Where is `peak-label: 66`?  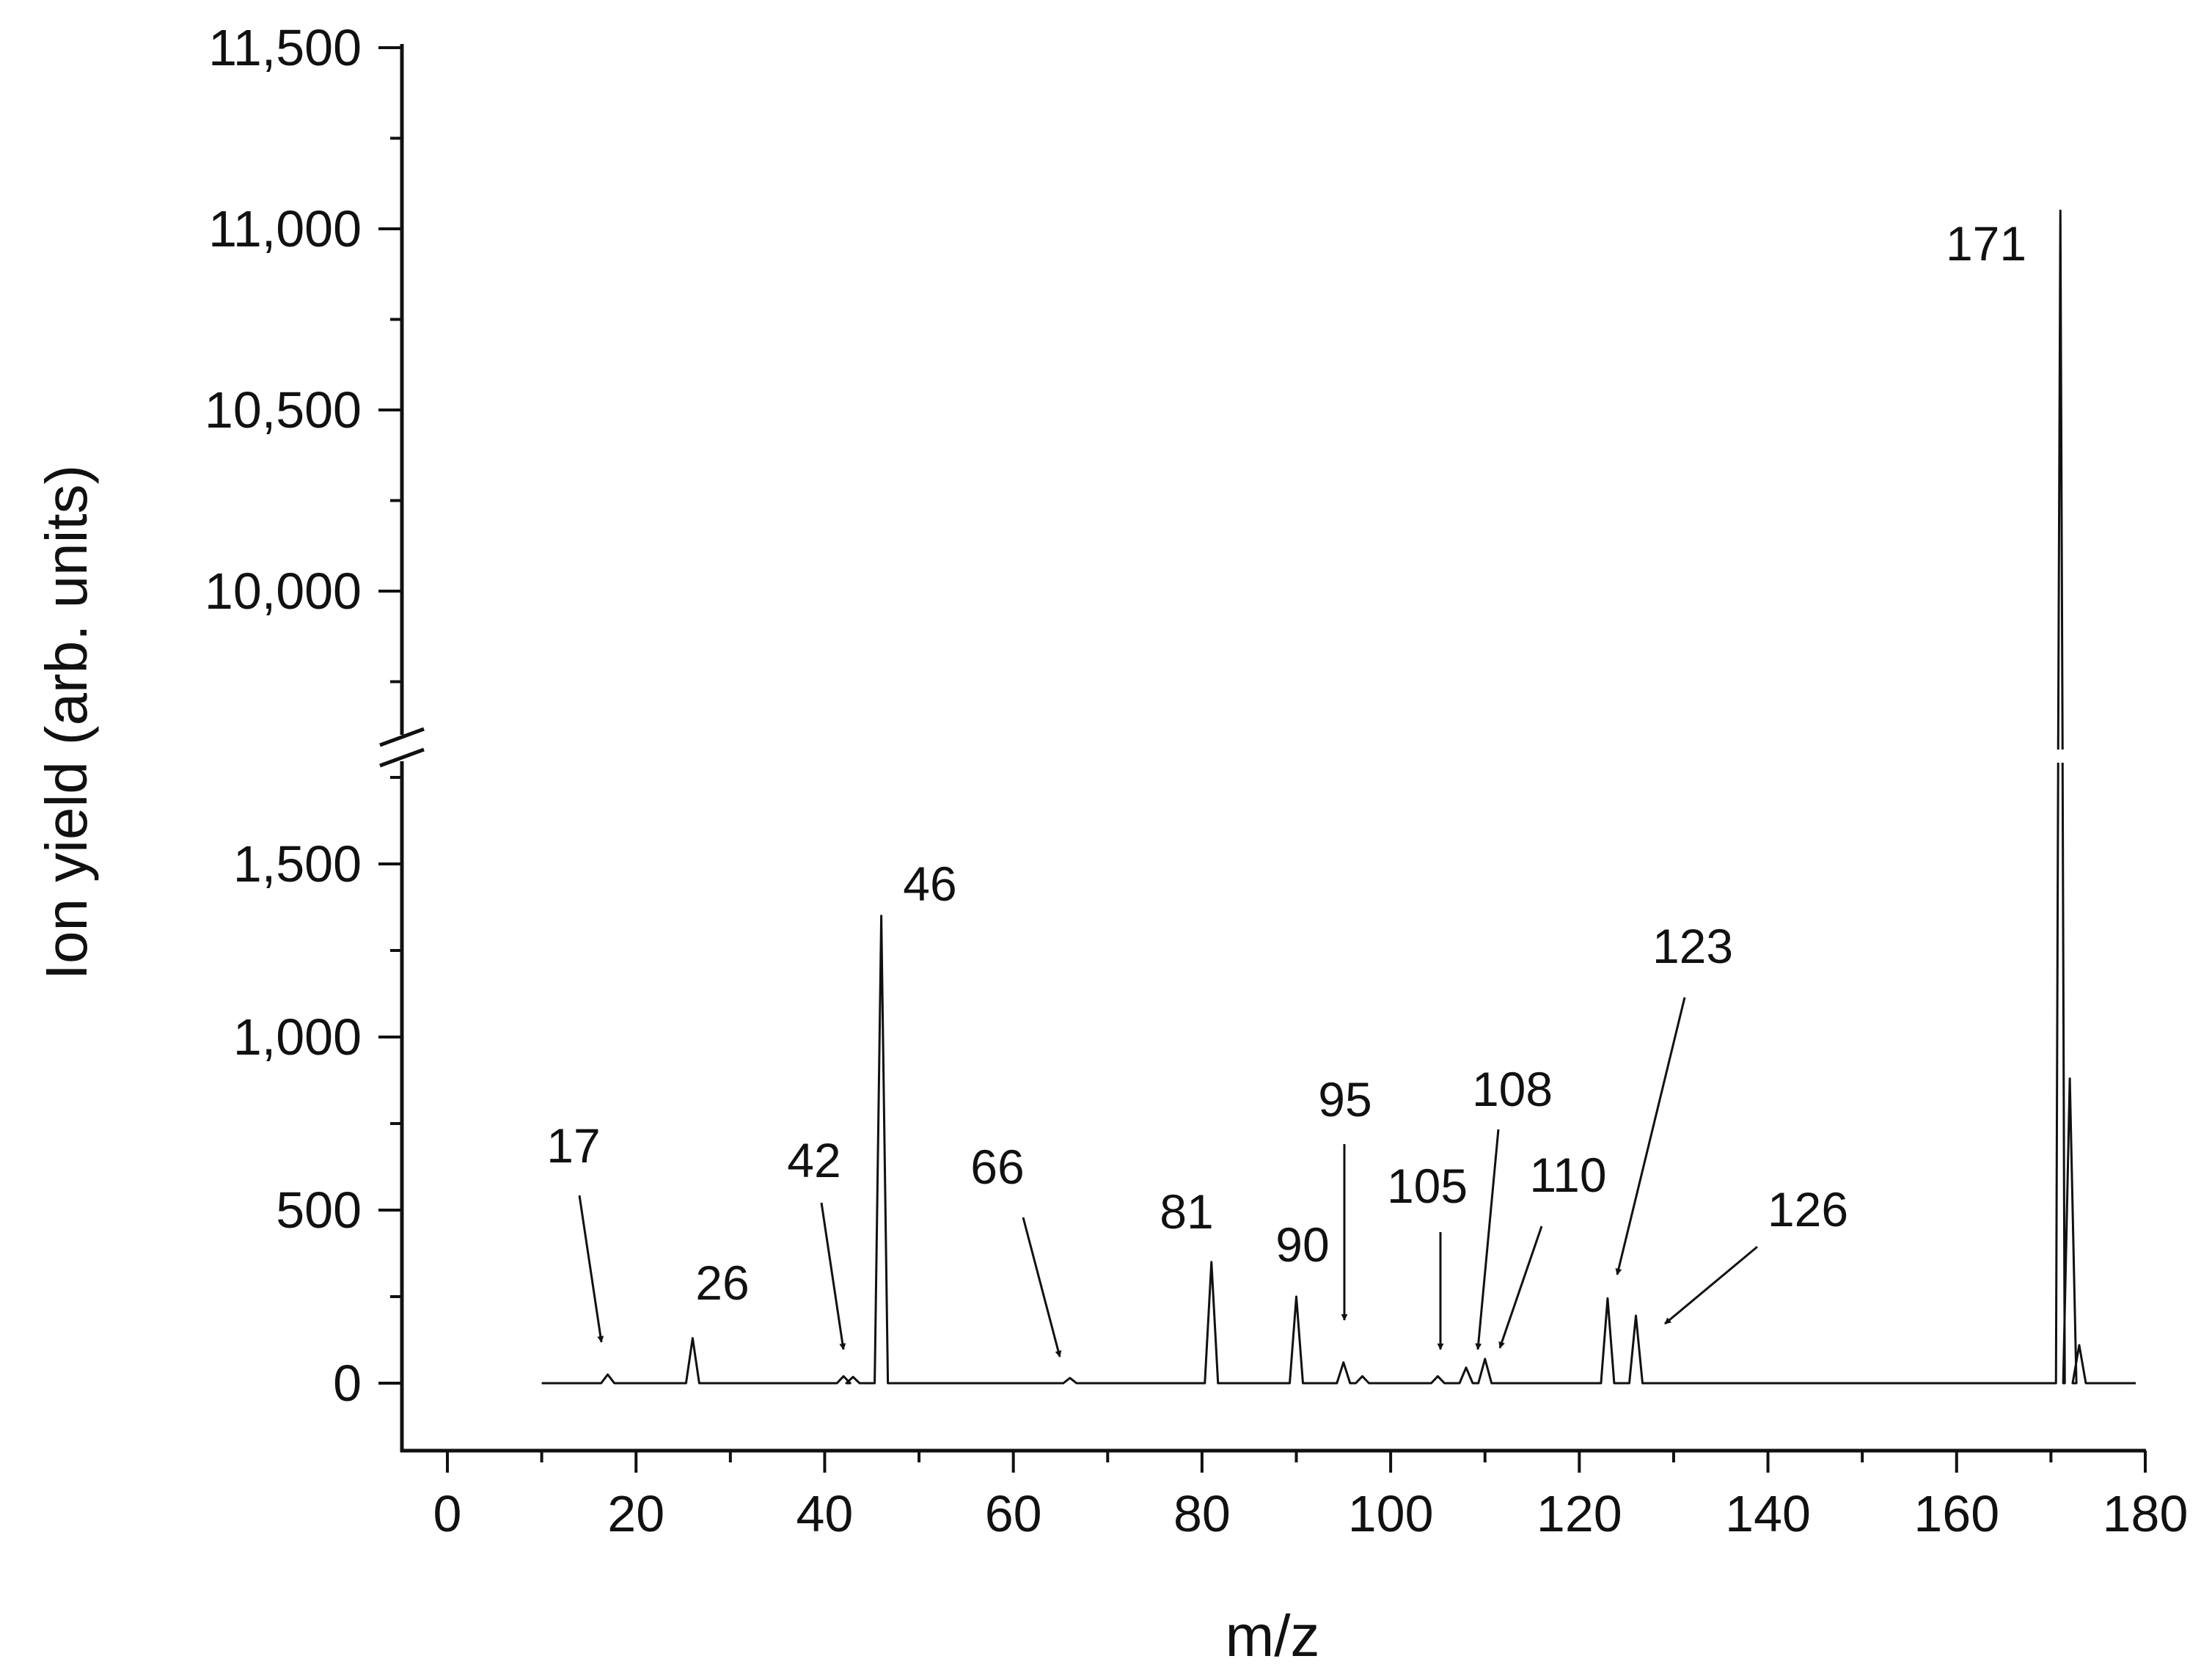 peak-label: 66 is located at coordinates (997, 1167).